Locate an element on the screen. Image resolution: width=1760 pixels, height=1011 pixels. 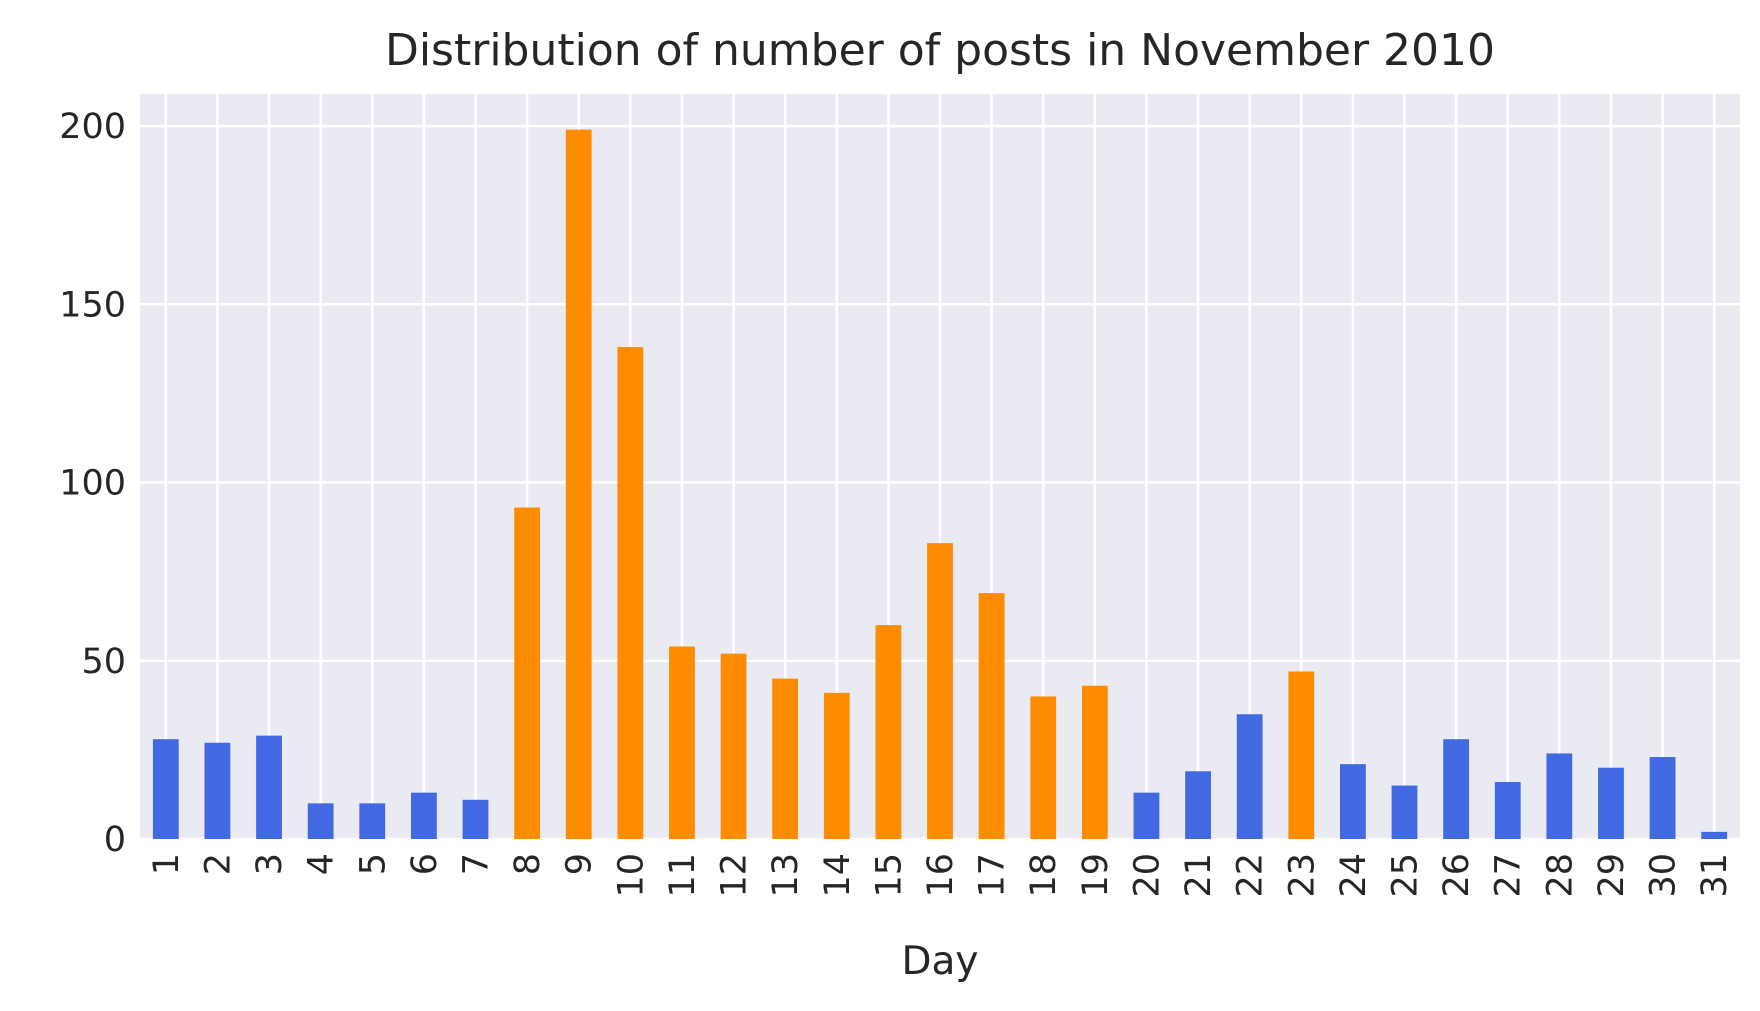
x-tick-label: 28 is located at coordinates (1560, 875).